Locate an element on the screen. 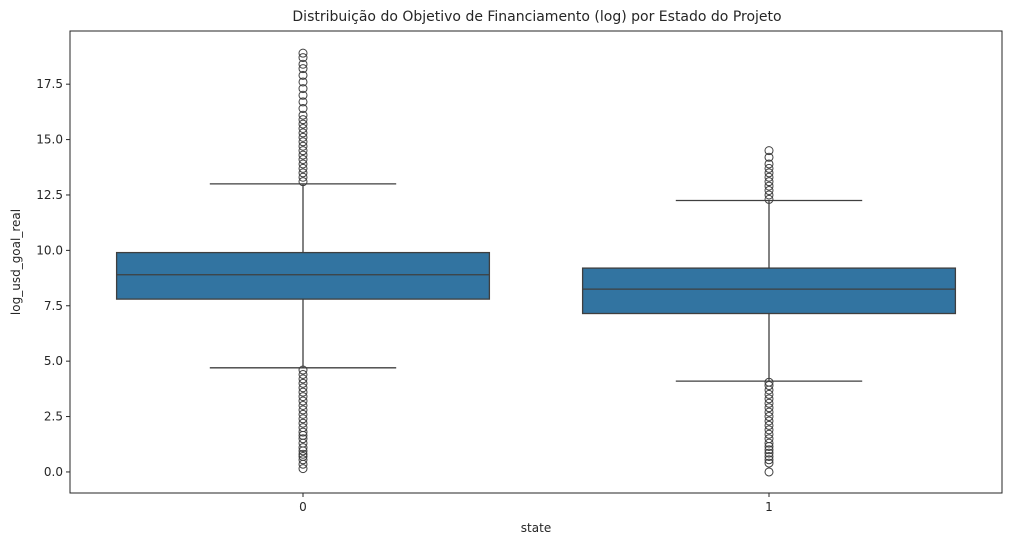  x-tick-label: 0 is located at coordinates (303, 507).